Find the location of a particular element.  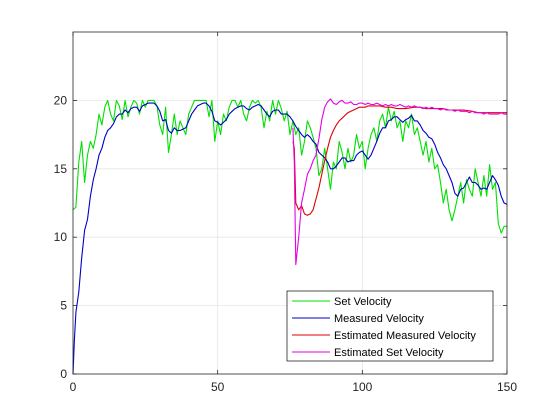

x-tick-label-2: 100 is located at coordinates (362, 387).